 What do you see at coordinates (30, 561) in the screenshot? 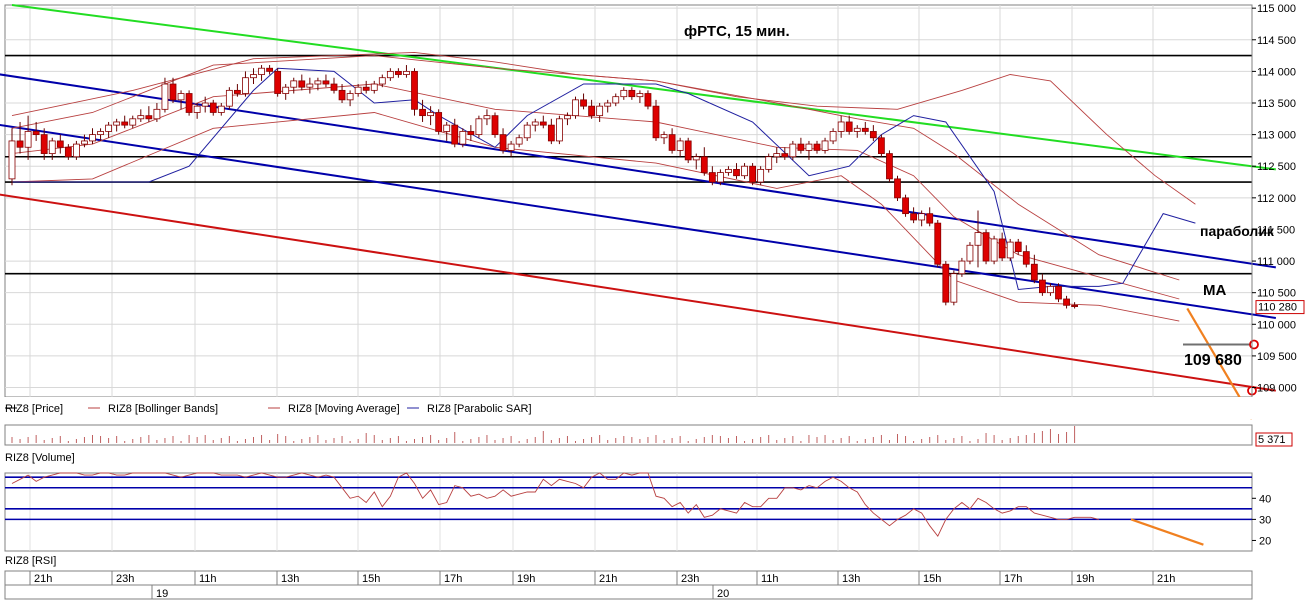
I see `rsi-title: RIZ8 [RSI]` at bounding box center [30, 561].